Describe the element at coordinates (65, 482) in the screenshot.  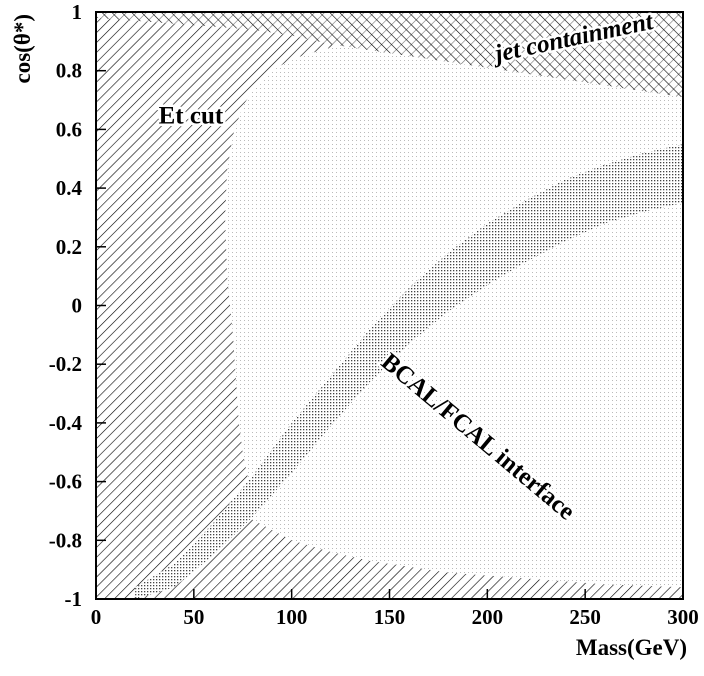
I see `y-tick-label: -0.6` at that location.